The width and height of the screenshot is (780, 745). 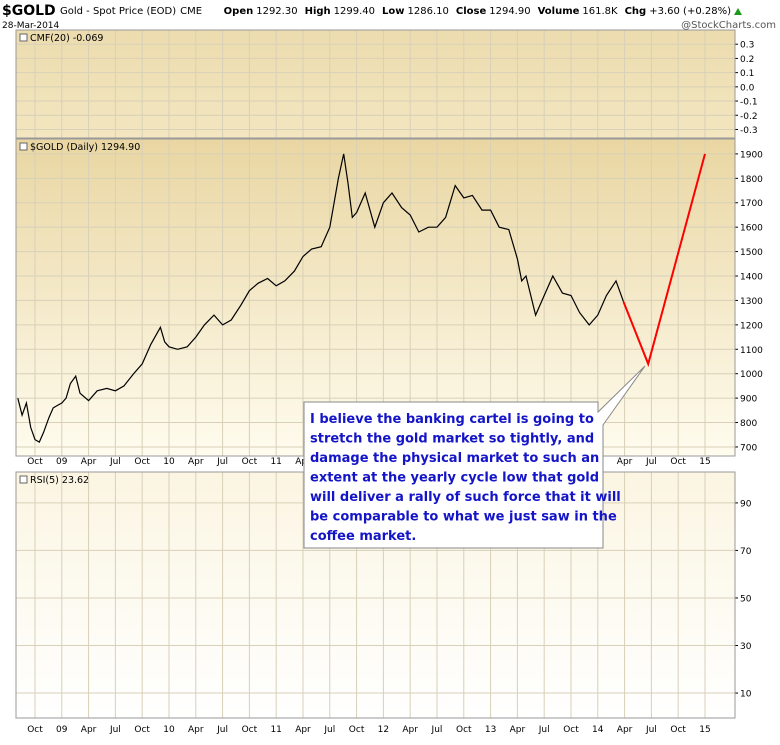 What do you see at coordinates (383, 730) in the screenshot?
I see `x-tick-label: 12` at bounding box center [383, 730].